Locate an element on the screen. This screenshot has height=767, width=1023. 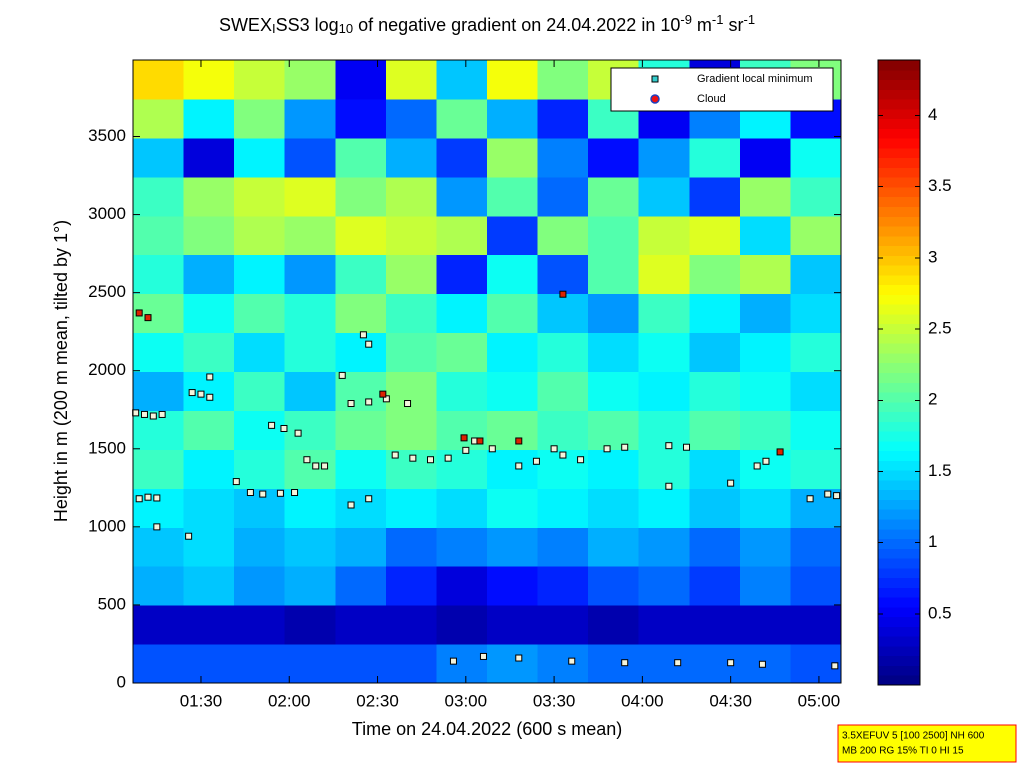
x-tick-label: 02:30 is located at coordinates (377, 700).